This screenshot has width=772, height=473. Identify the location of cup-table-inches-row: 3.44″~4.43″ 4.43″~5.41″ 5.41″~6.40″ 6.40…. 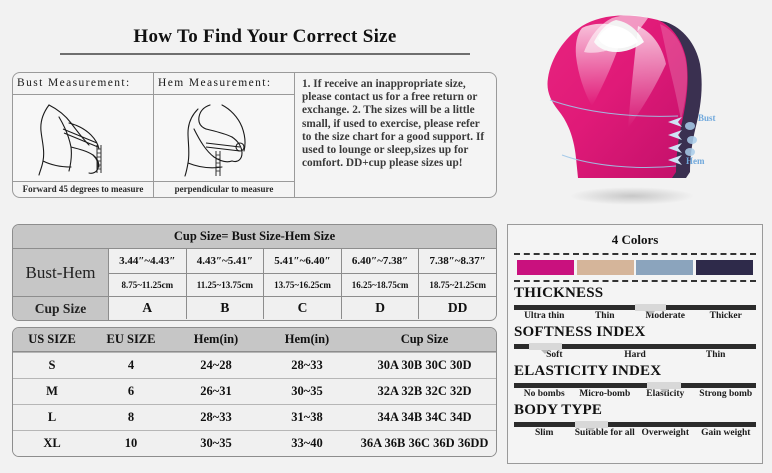
(302, 261).